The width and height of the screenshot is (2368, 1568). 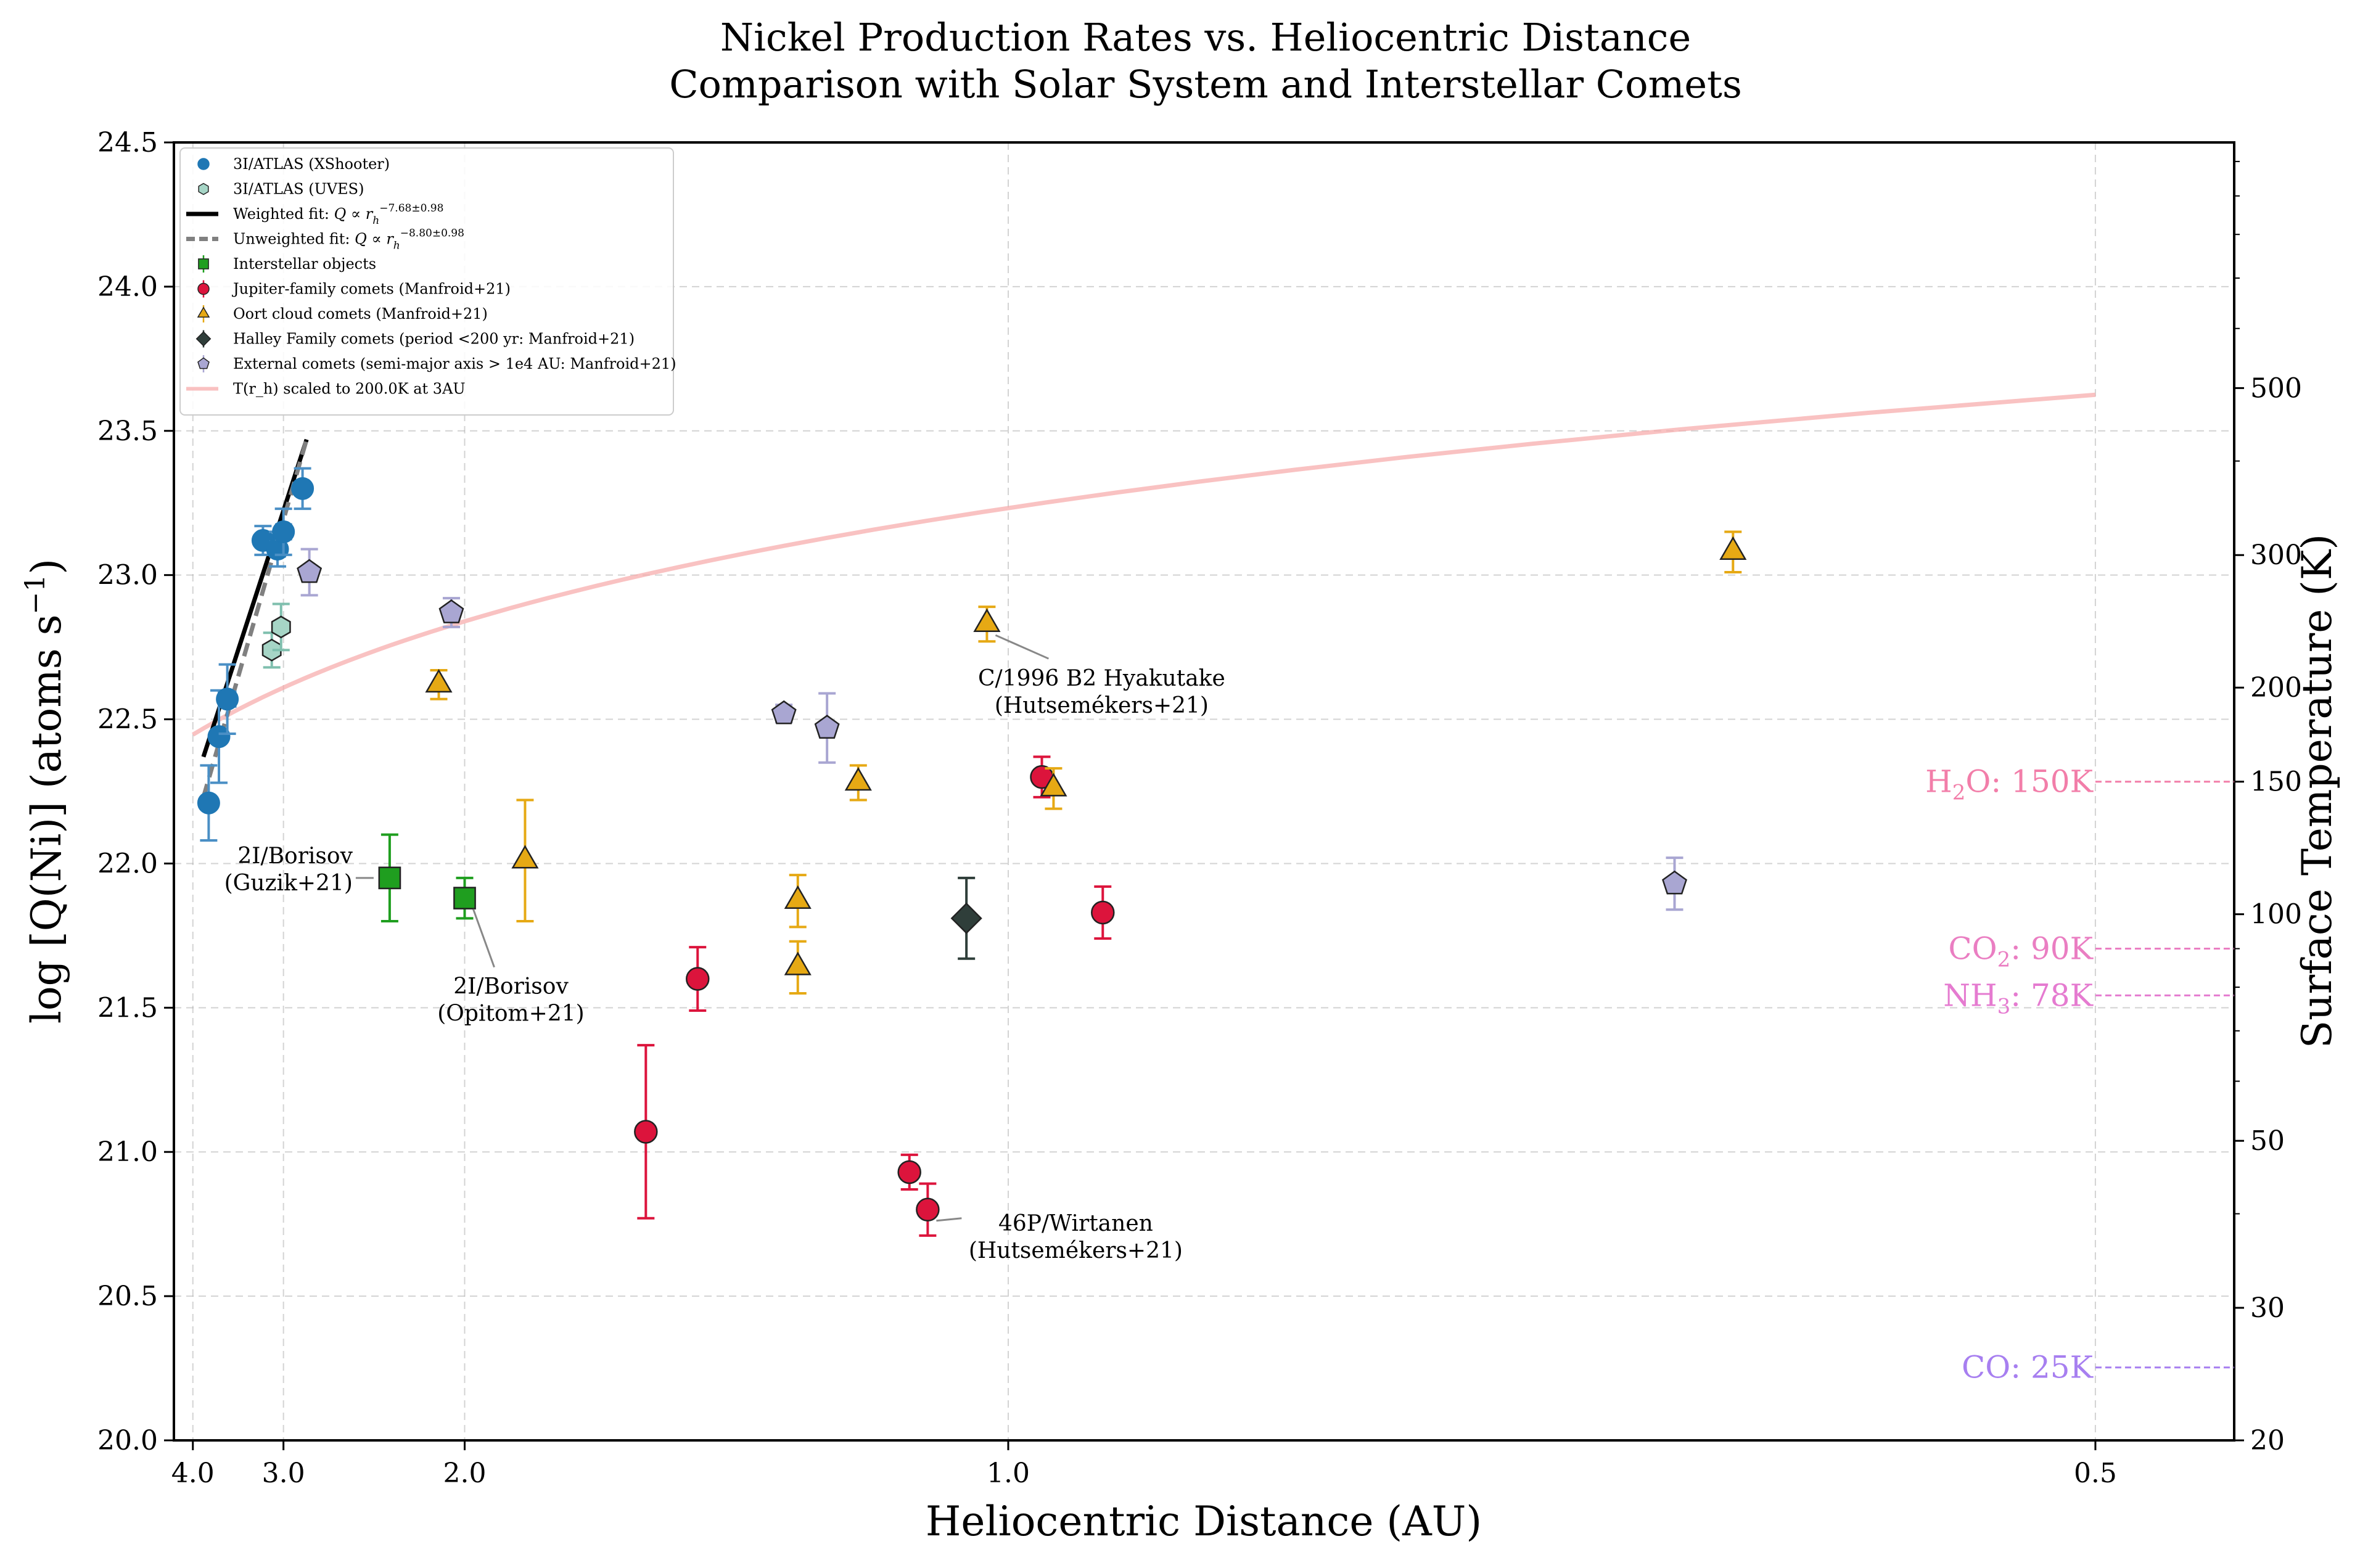 What do you see at coordinates (304, 264) in the screenshot?
I see `legend-item-4-label: Interstellar objects` at bounding box center [304, 264].